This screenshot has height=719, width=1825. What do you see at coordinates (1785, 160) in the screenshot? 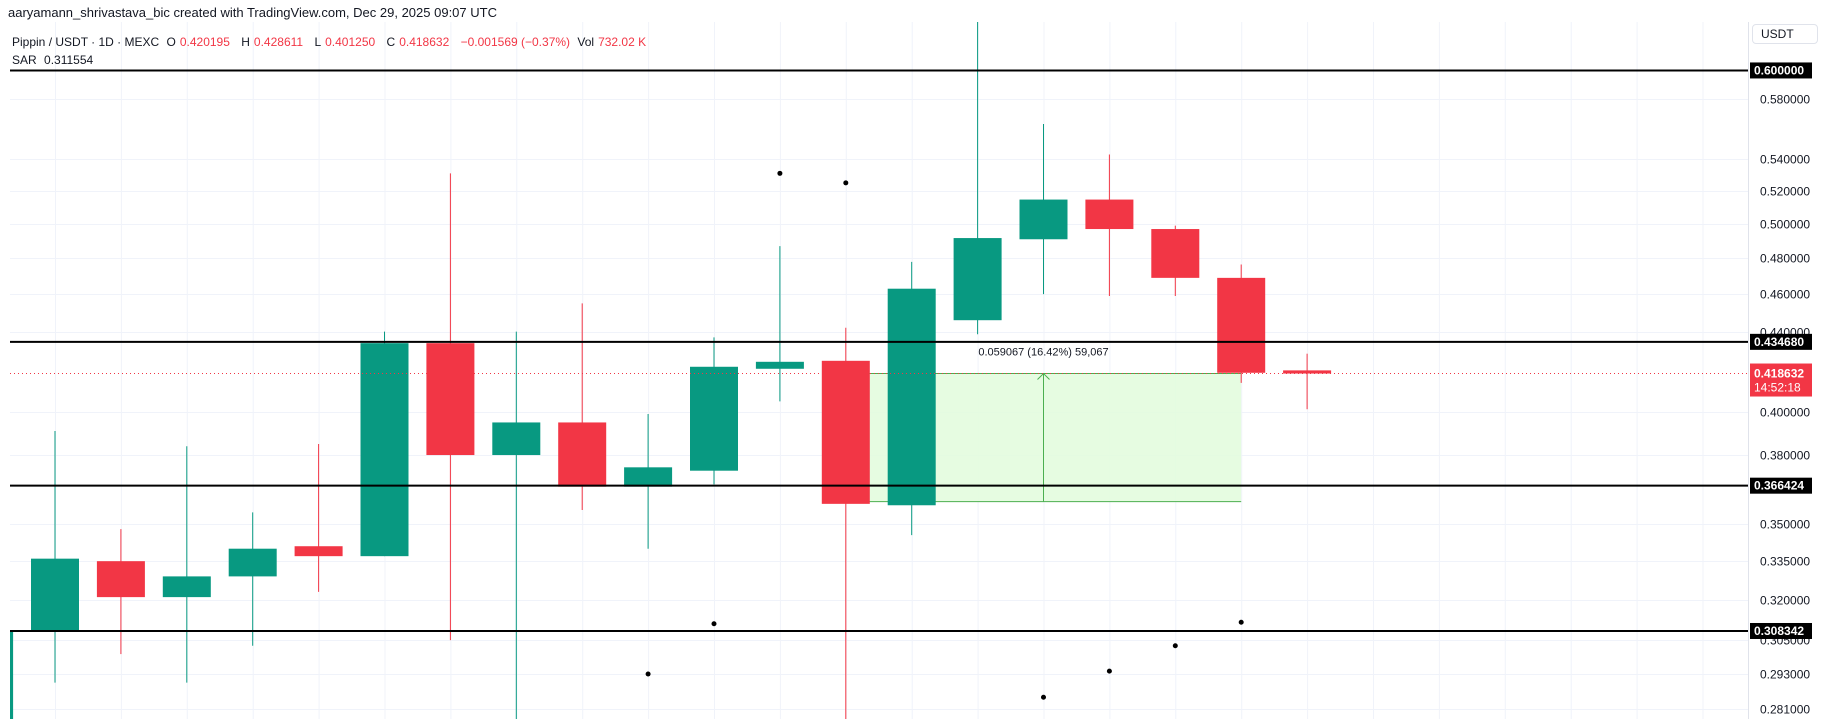
I see `y-tick-label: 0.540000` at bounding box center [1785, 160].